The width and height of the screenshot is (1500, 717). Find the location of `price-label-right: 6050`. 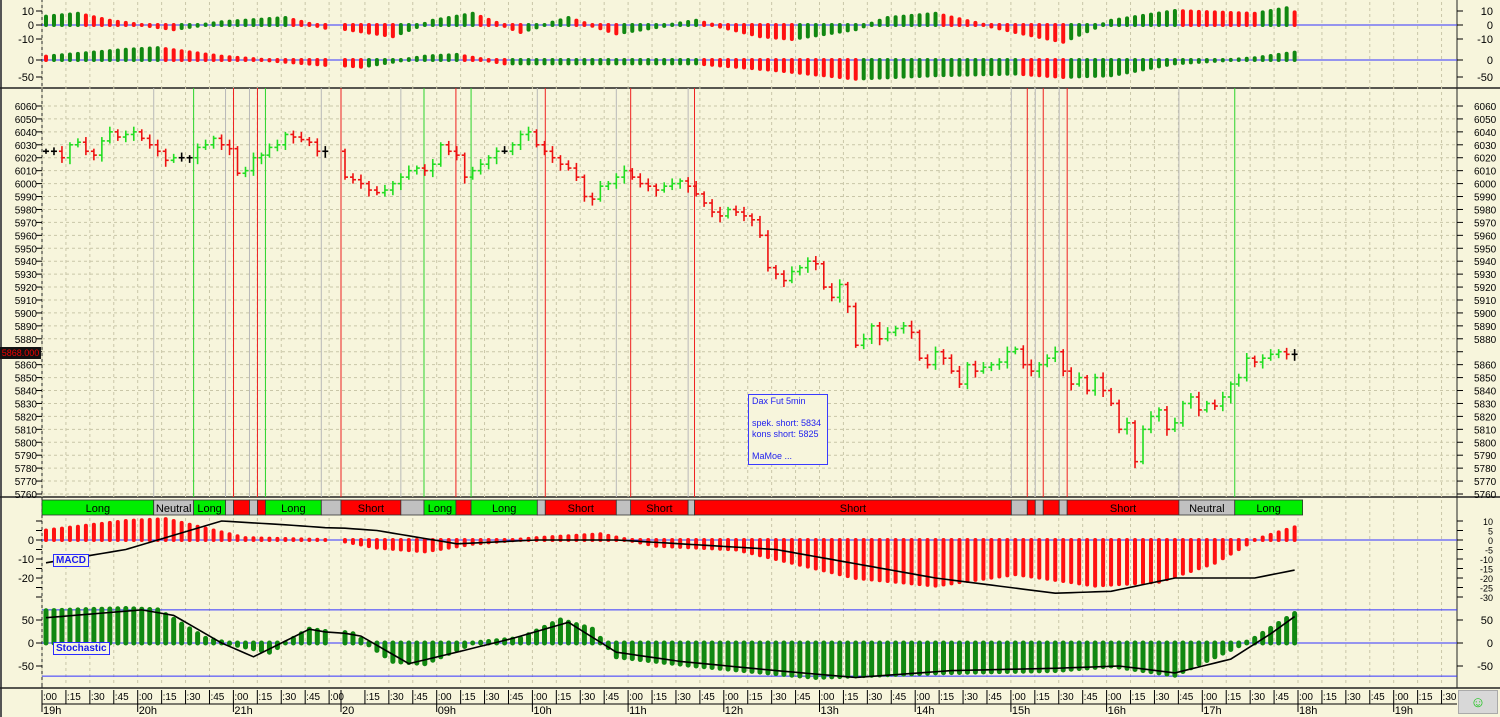

price-label-right: 6050 is located at coordinates (1485, 120).